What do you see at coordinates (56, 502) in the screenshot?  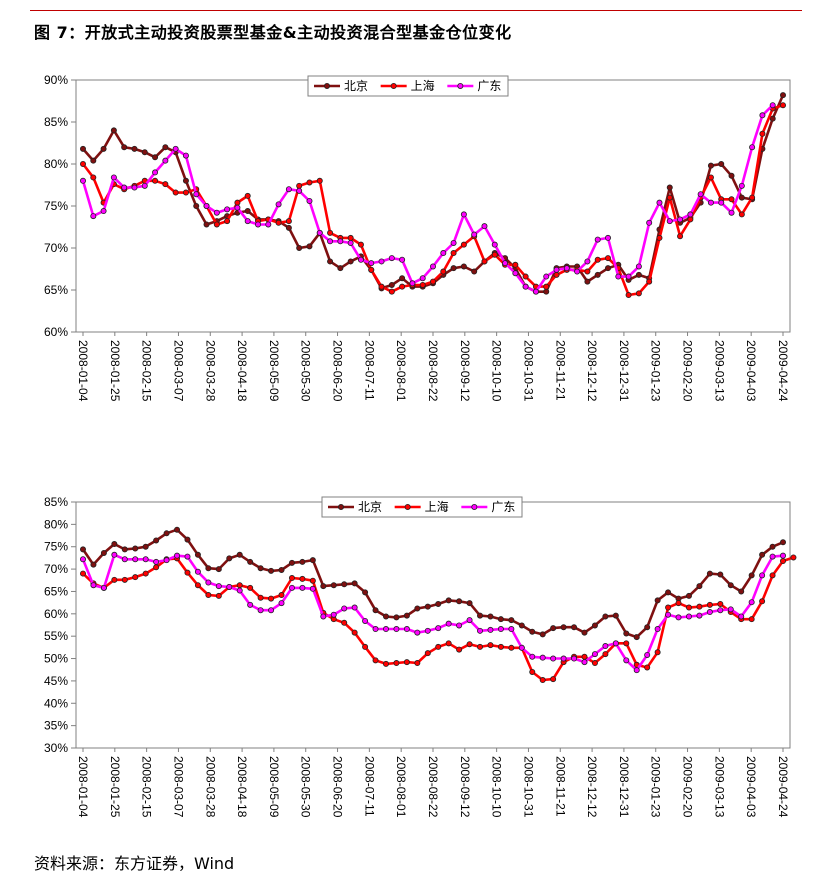 I see `y-tick-label: 85%` at bounding box center [56, 502].